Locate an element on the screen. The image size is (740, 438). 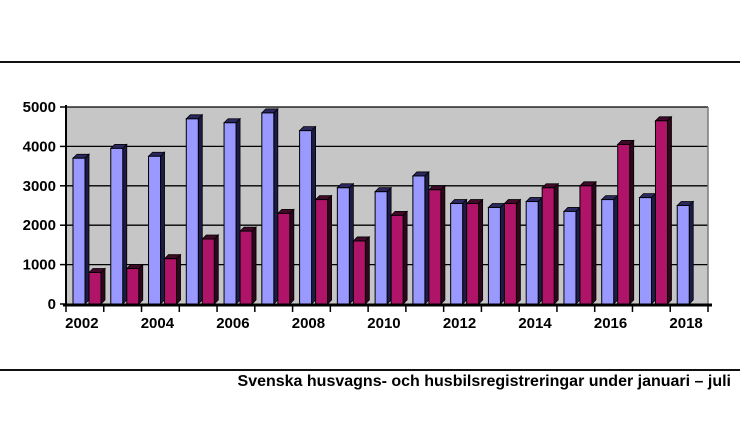
bar-husvagnar-2006 is located at coordinates (230, 213).